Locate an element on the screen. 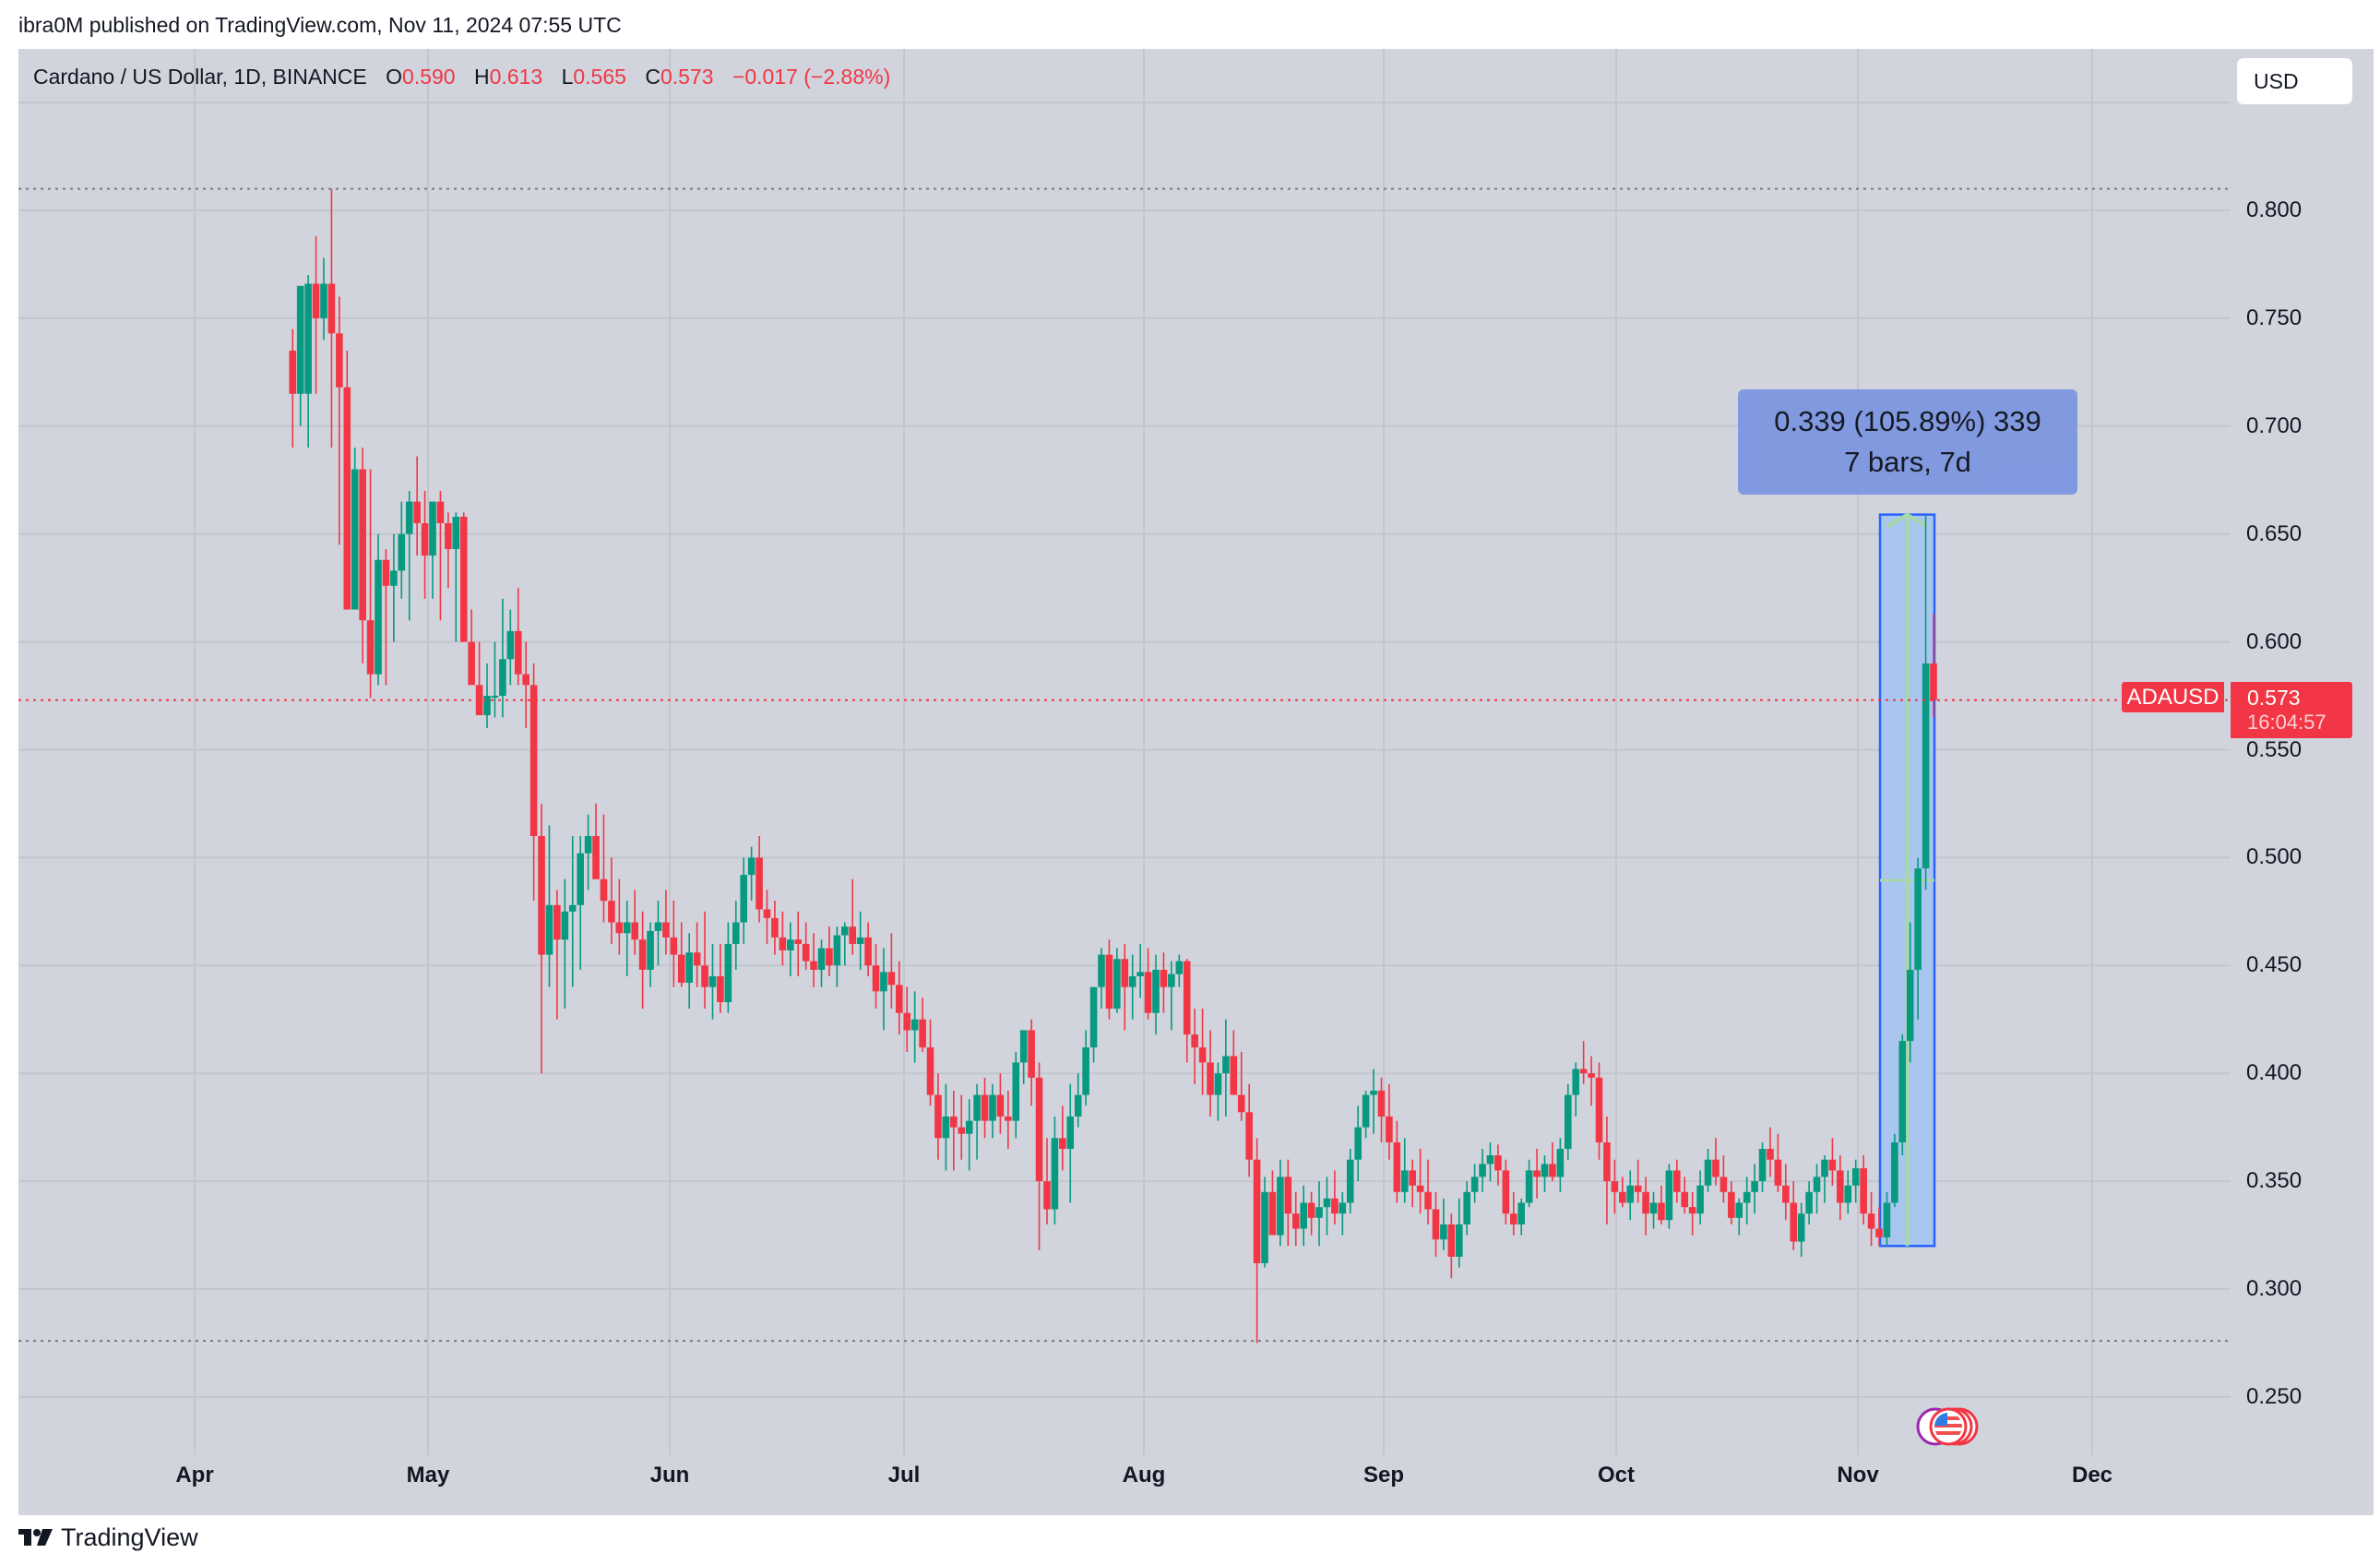  last-price: 0.573 is located at coordinates (2274, 698).